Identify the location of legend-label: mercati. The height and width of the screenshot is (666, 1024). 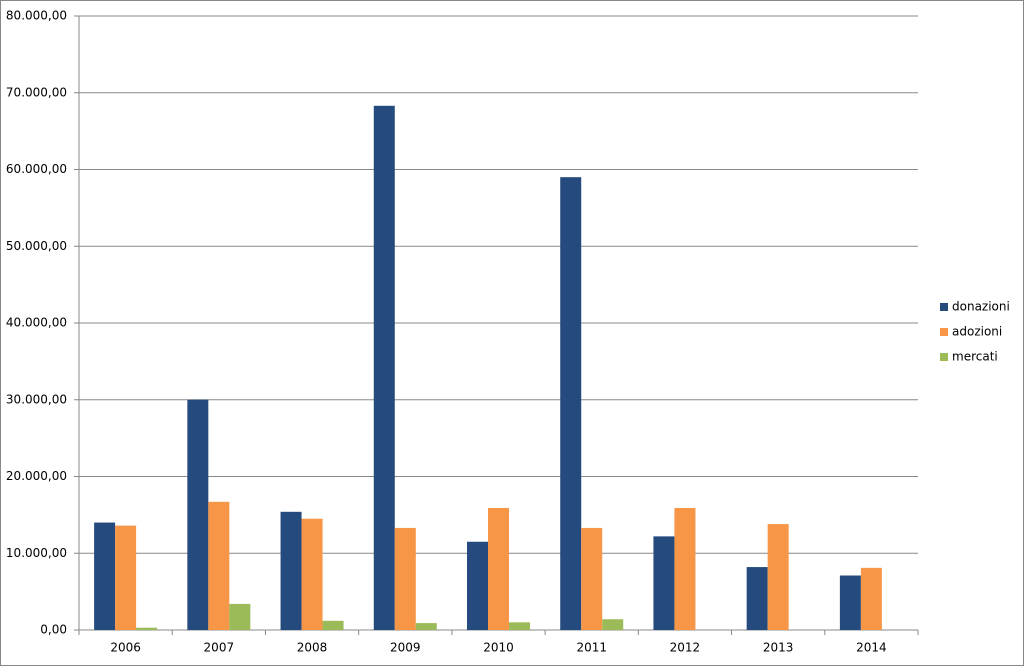
(975, 357).